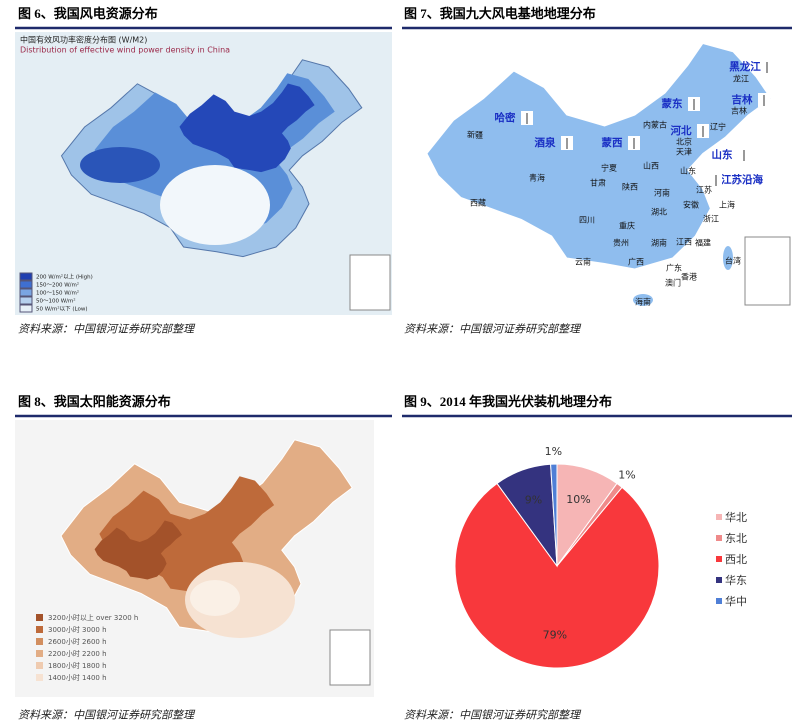  I want to click on region-label: 山东, so click(688, 171).